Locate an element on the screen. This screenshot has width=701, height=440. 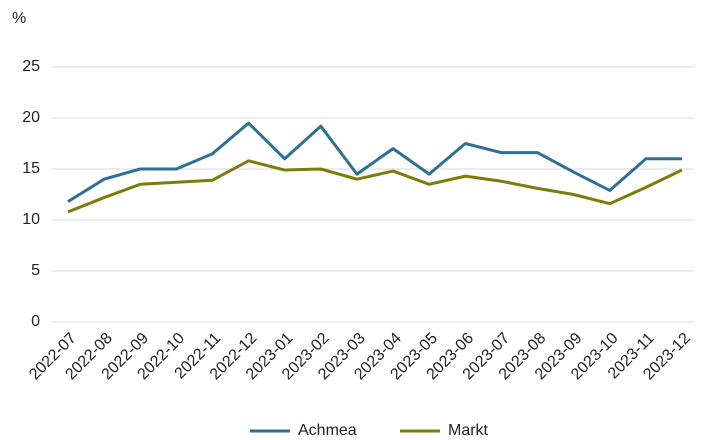
y-tick-label: 25 is located at coordinates (31, 66).